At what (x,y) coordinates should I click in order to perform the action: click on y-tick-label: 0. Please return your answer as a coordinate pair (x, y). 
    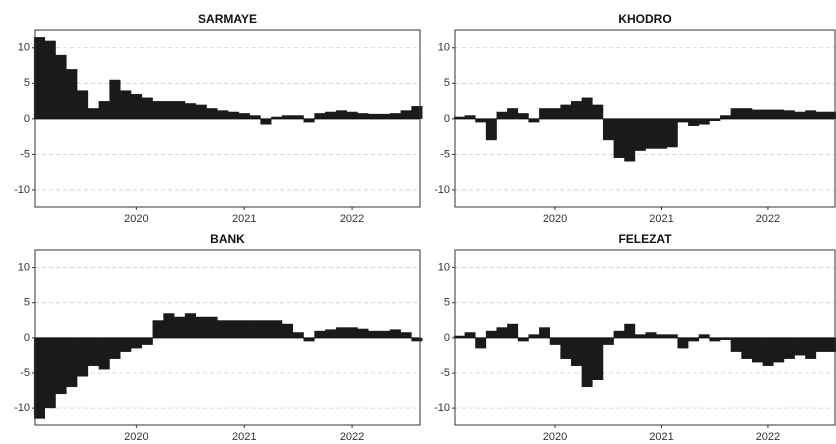
    Looking at the image, I should click on (27, 119).